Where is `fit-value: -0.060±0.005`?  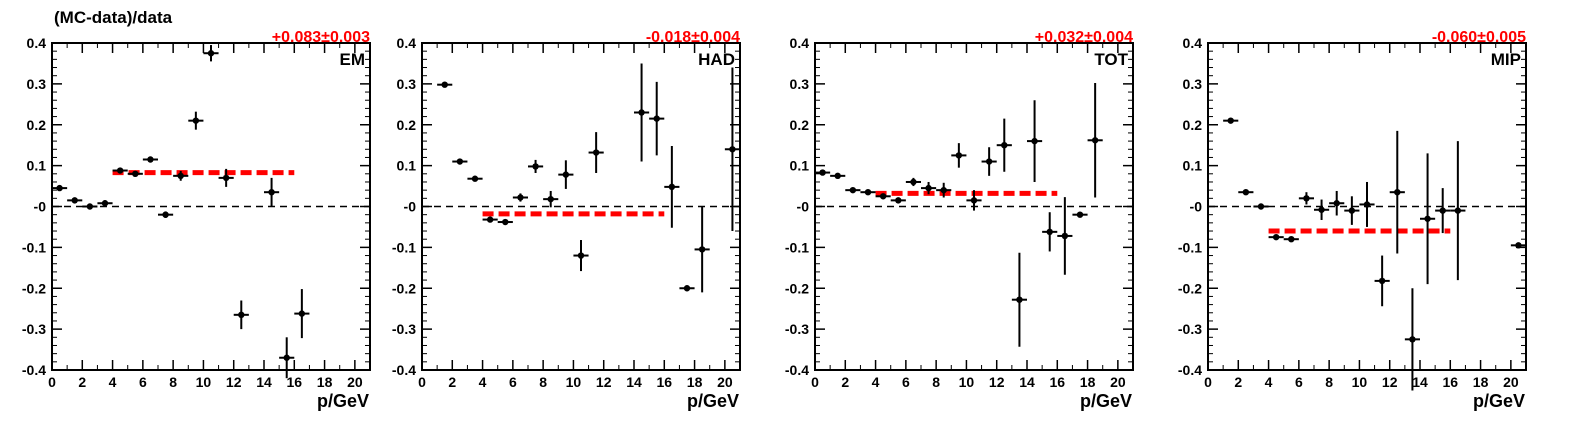 fit-value: -0.060±0.005 is located at coordinates (1479, 37).